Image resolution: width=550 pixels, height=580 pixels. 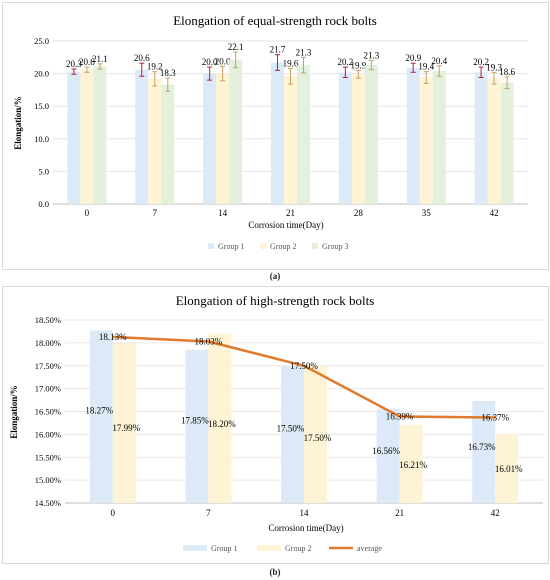 I want to click on chart-b-y-tick-label: 15.50%, so click(x=48, y=457).